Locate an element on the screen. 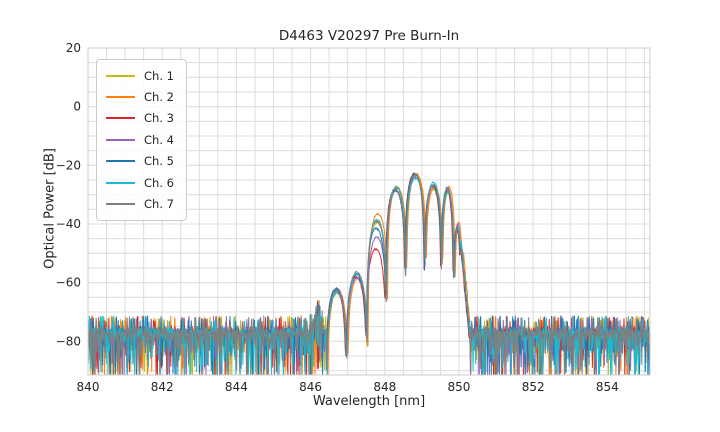  legend-label: Ch. 7 is located at coordinates (159, 204).